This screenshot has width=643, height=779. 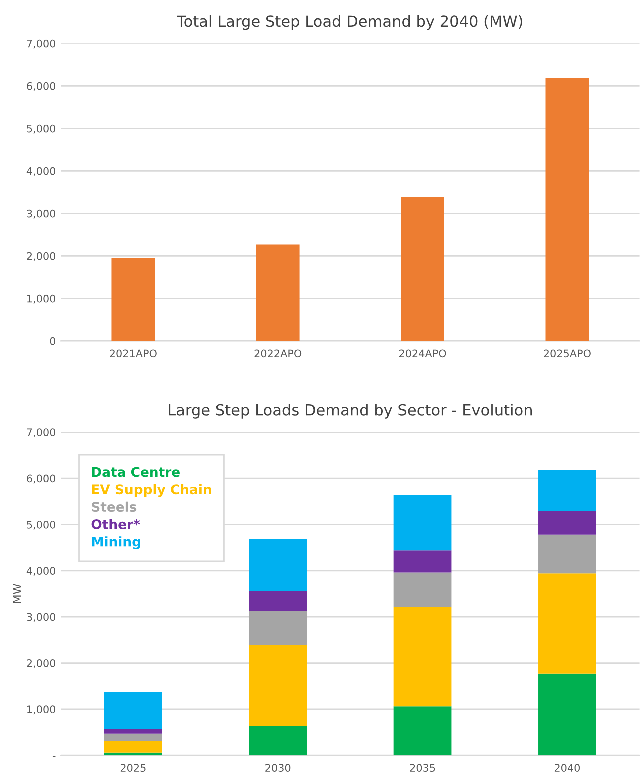 What do you see at coordinates (152, 491) in the screenshot?
I see `text: EV Supply Chain` at bounding box center [152, 491].